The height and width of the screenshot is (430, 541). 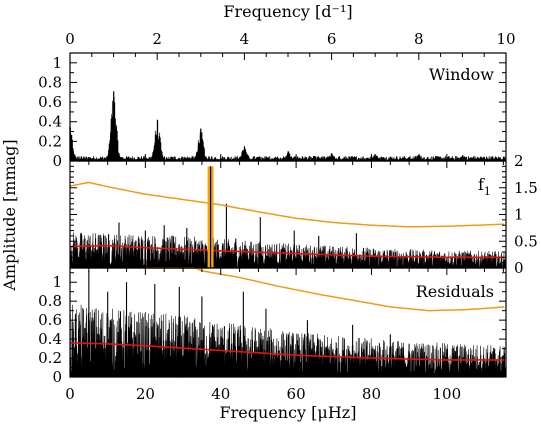 What do you see at coordinates (287, 11) in the screenshot?
I see `top-x-axis-label: Frequency [d⁻¹]` at bounding box center [287, 11].